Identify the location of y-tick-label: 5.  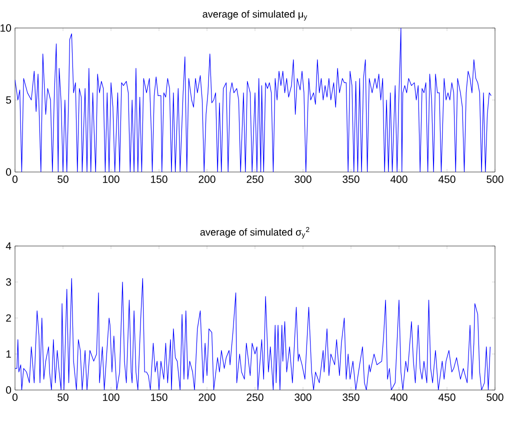
(9, 100).